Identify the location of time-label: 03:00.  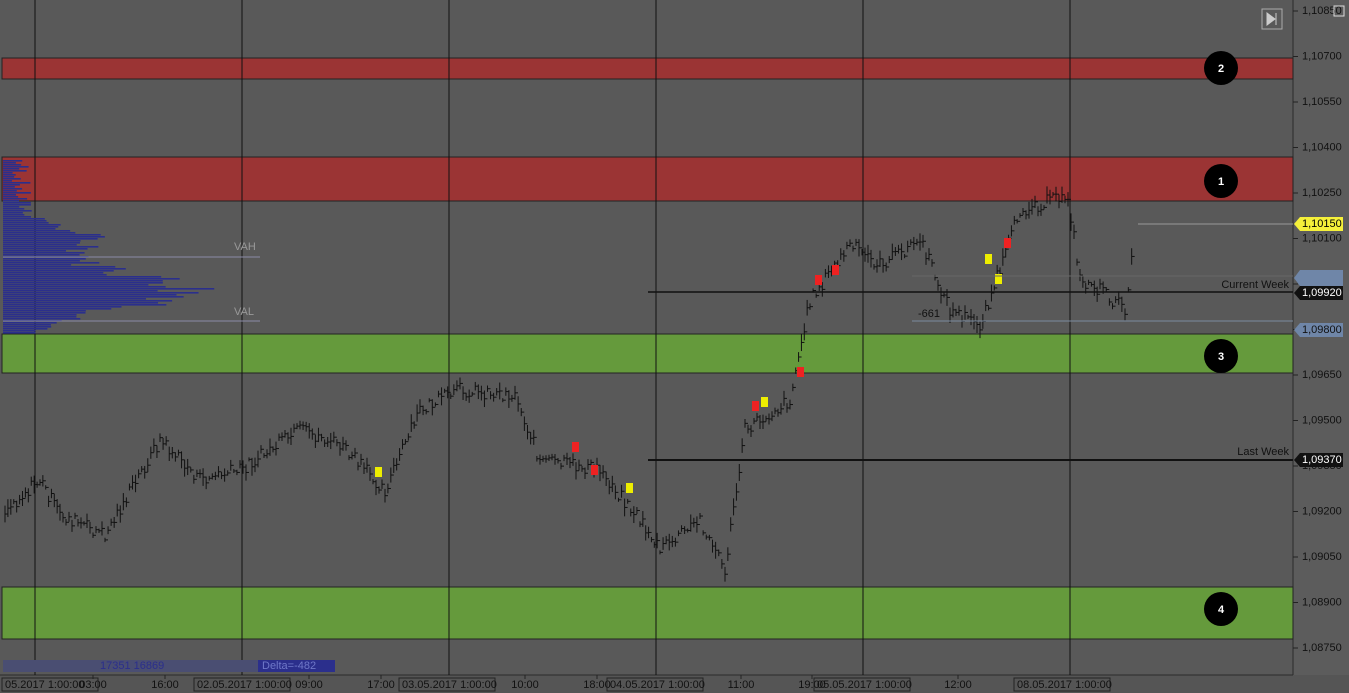
(93, 685).